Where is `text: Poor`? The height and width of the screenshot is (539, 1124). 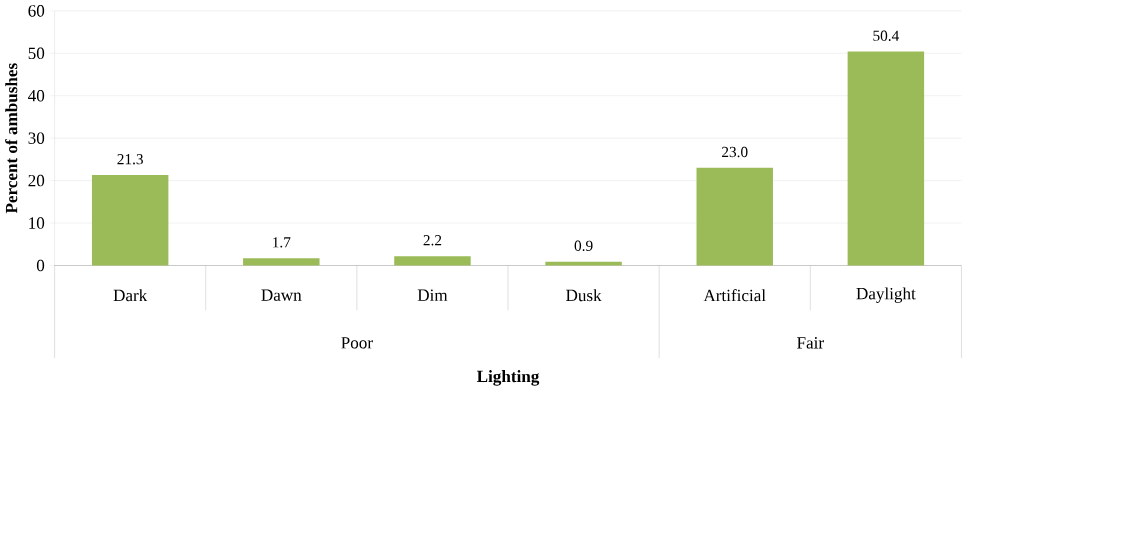 text: Poor is located at coordinates (357, 343).